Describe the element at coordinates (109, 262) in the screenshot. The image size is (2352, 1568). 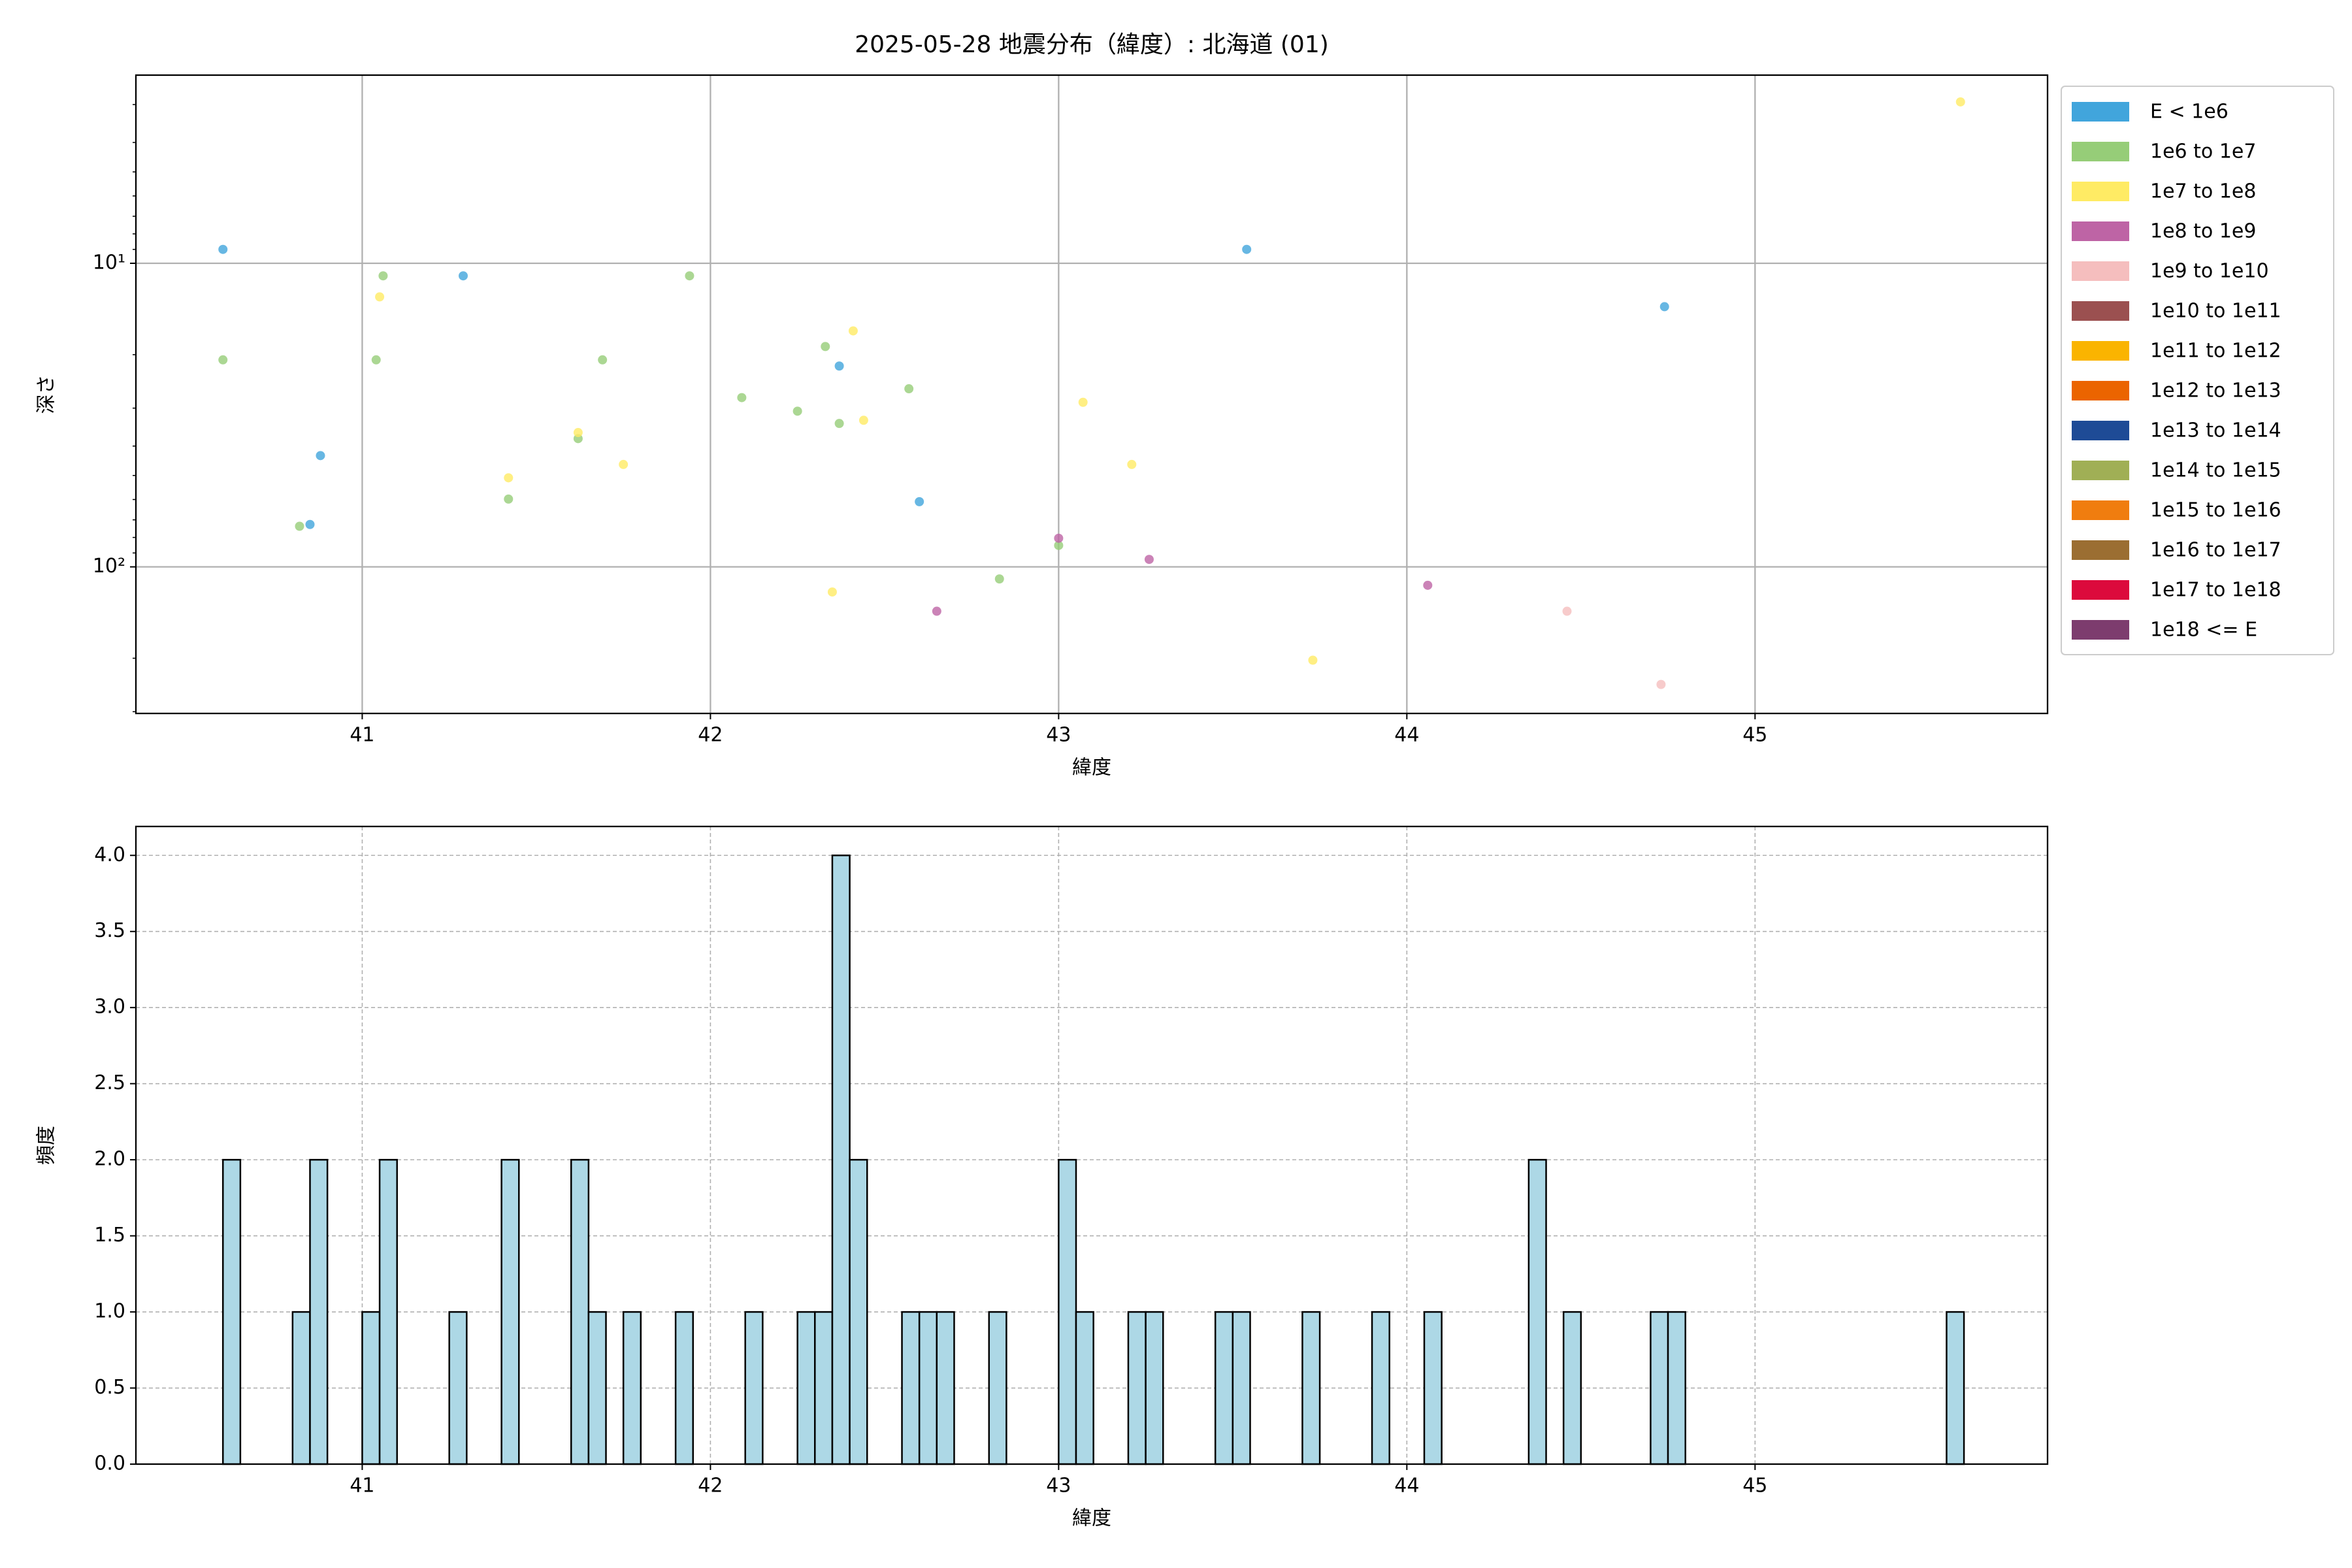
I see `y-tick-label: 10¹` at that location.